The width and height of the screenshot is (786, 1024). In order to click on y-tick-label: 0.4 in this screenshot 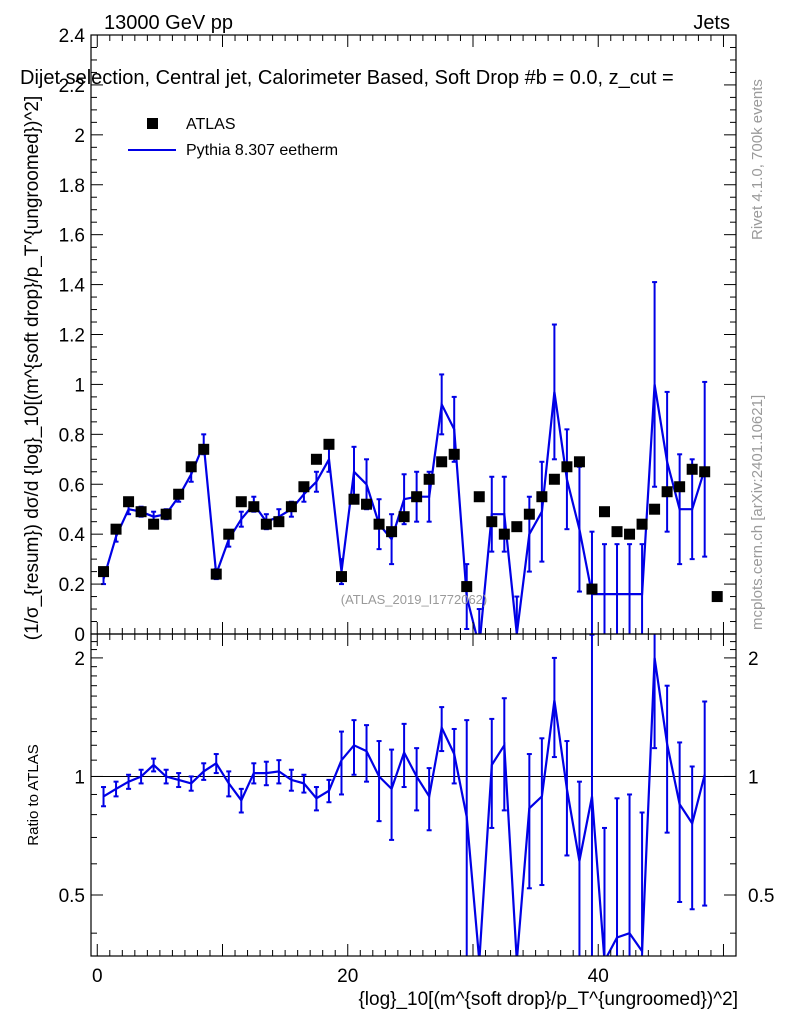, I will do `click(72, 535)`.